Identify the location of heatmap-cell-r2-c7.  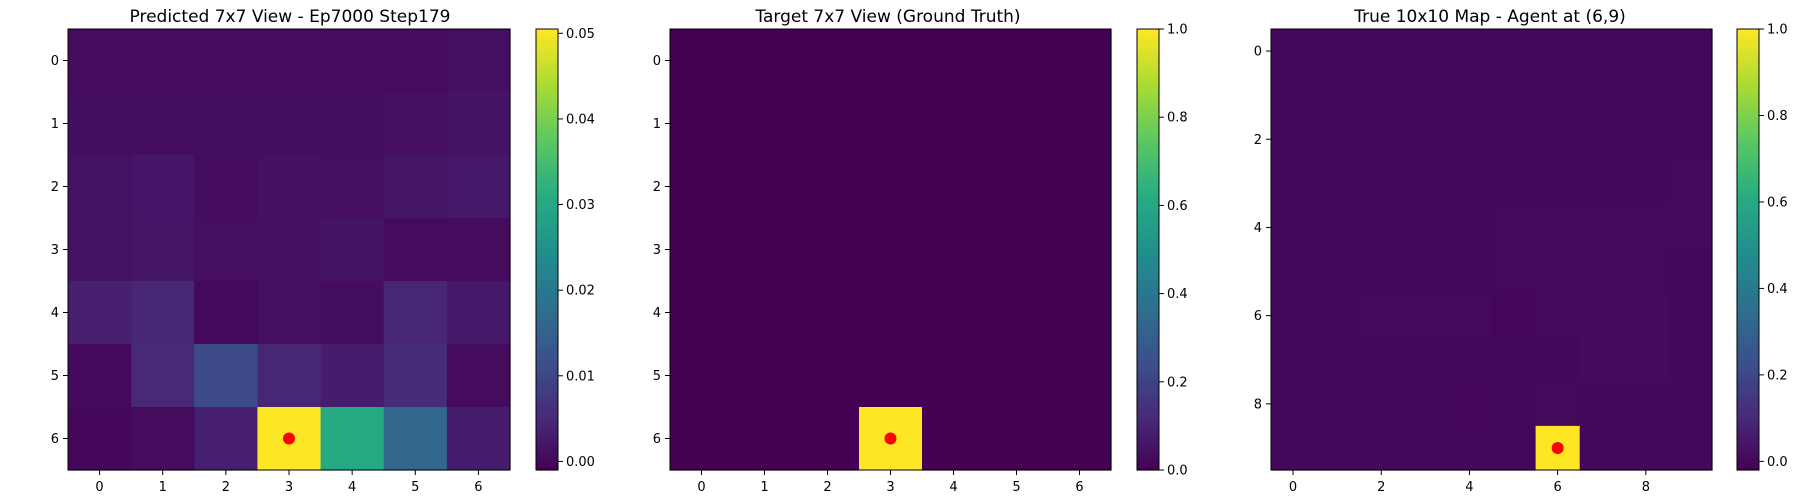
(1602, 139).